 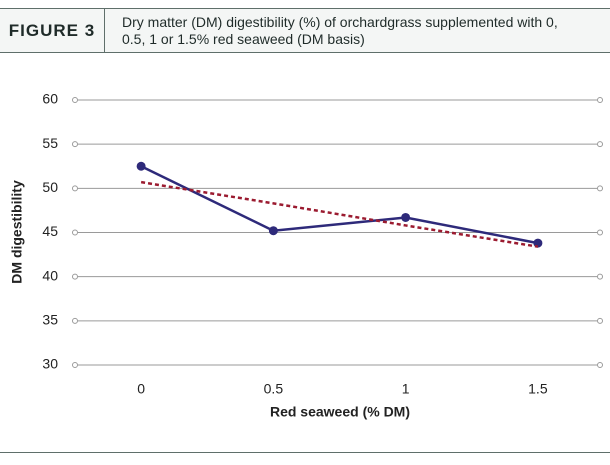 I want to click on bottom-rule, so click(x=305, y=452).